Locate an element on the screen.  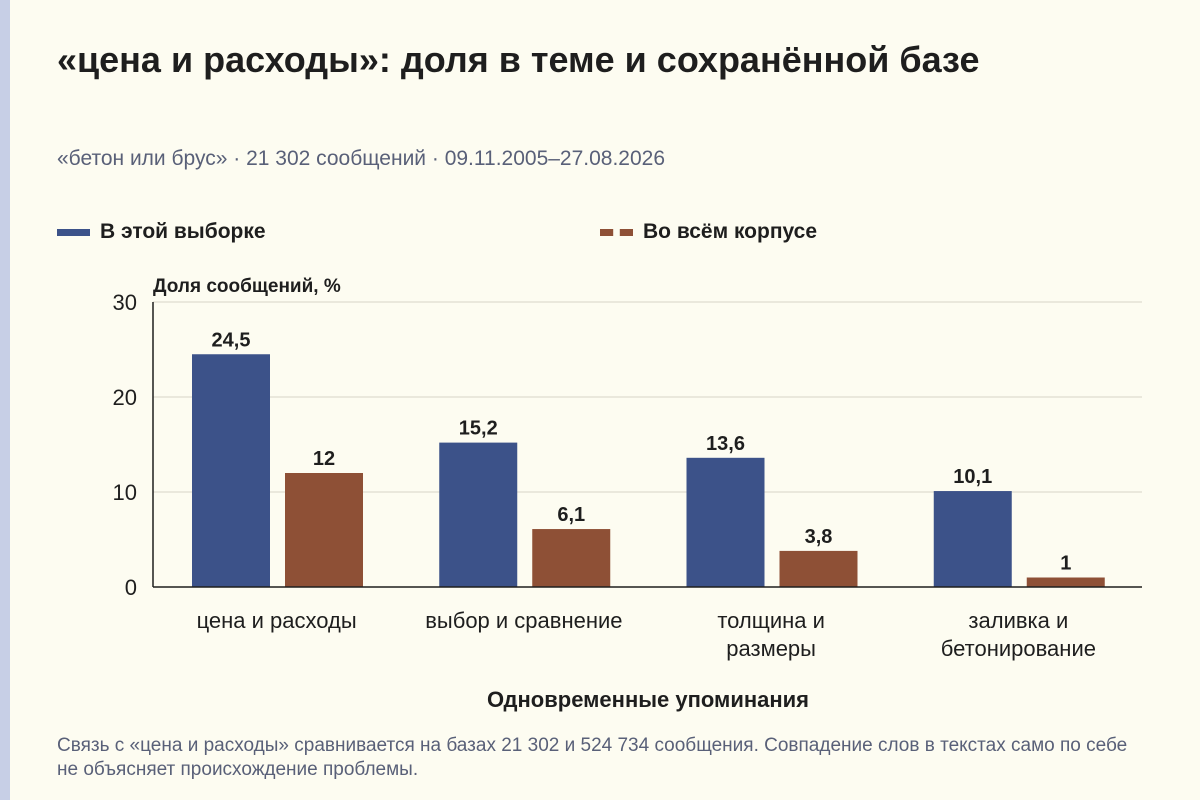
bar-value-label: 10,1 is located at coordinates (972, 477).